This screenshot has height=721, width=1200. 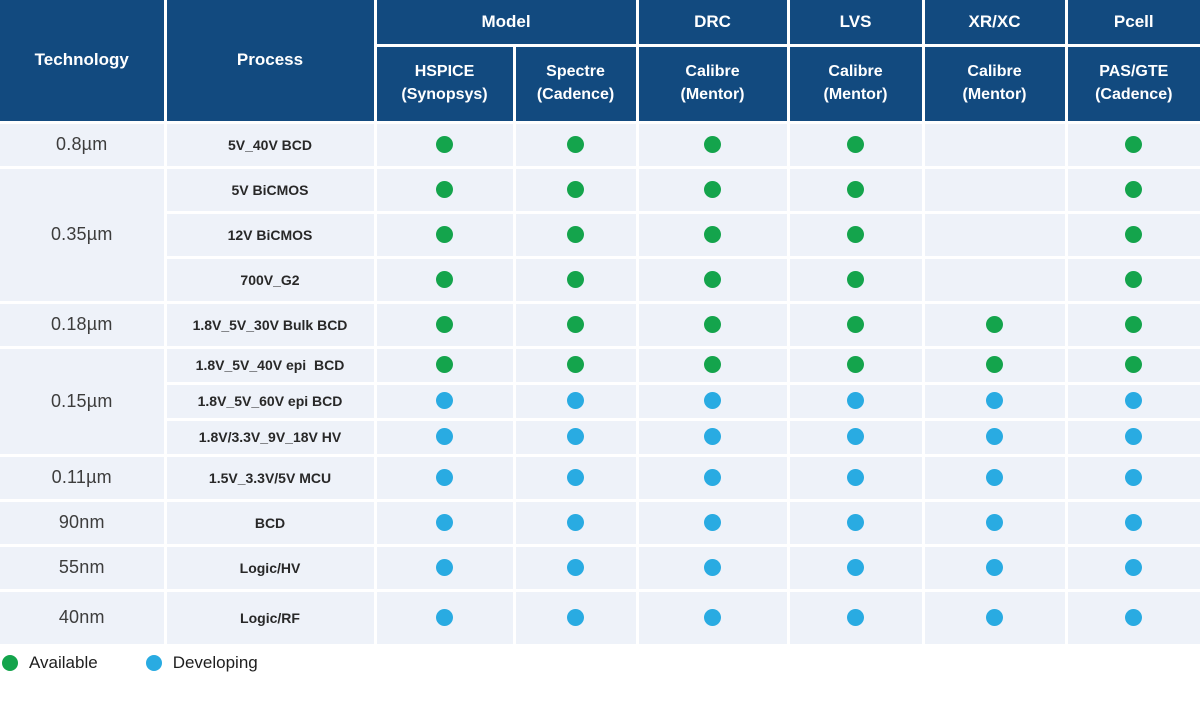 I want to click on technology-cell: 90nm, so click(x=83, y=522).